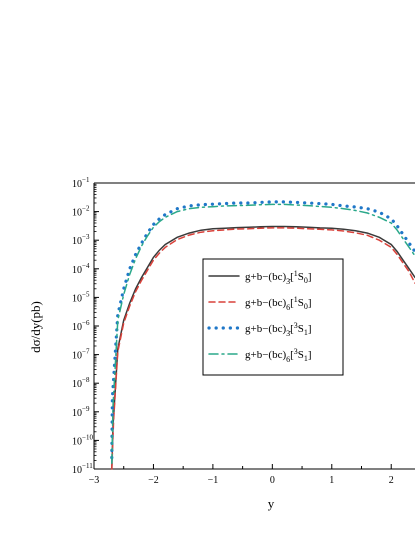 Image resolution: width=415 pixels, height=537 pixels. What do you see at coordinates (81, 183) in the screenshot?
I see `y-tick-label: 10⁻¹` at bounding box center [81, 183].